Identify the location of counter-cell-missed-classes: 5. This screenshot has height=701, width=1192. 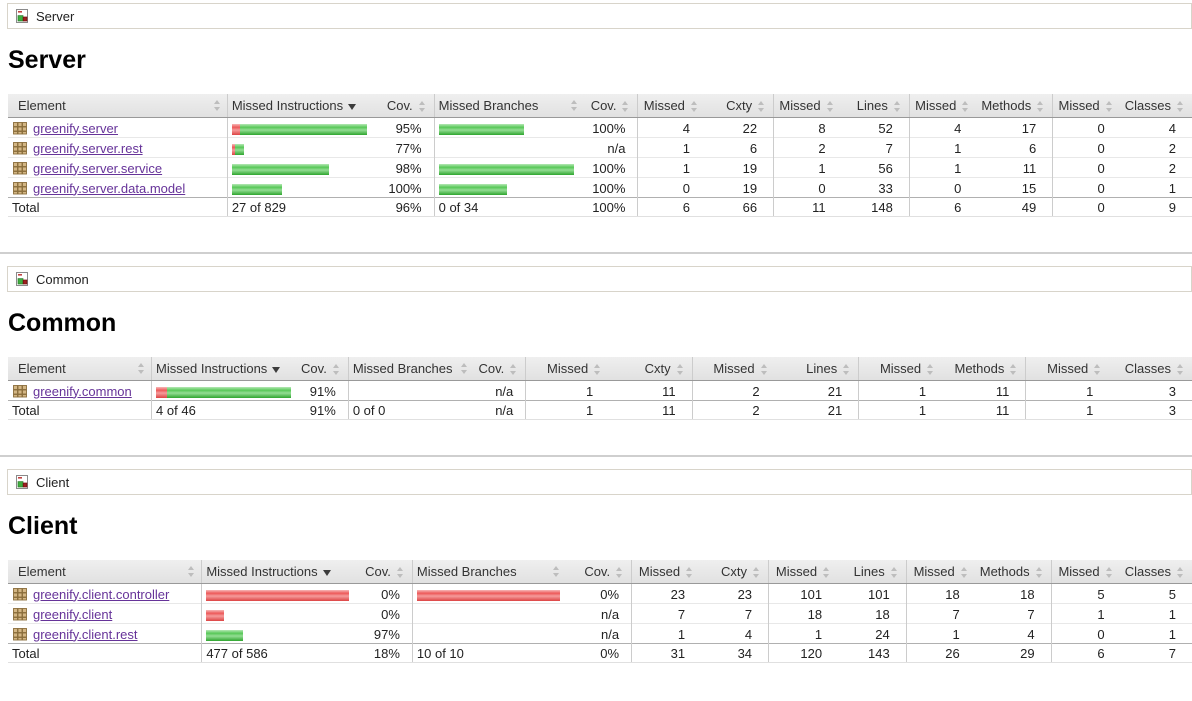
(1085, 593).